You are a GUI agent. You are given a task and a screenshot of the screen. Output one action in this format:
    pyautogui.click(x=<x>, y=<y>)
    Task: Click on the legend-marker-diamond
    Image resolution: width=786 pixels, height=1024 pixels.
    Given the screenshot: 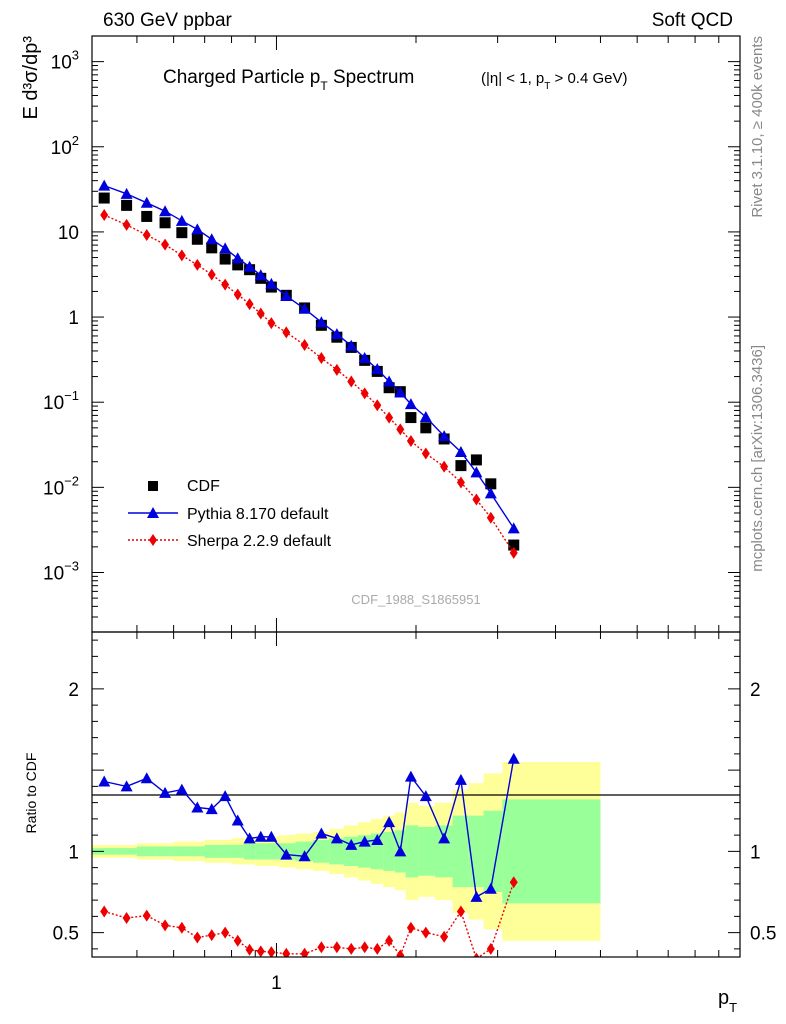 What is the action you would take?
    pyautogui.click(x=153, y=540)
    